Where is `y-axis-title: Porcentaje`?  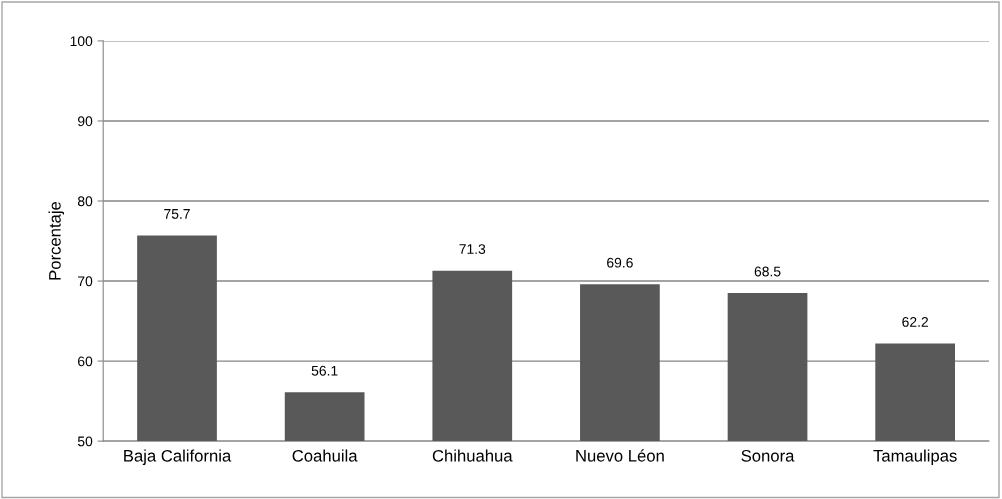 y-axis-title: Porcentaje is located at coordinates (56, 240).